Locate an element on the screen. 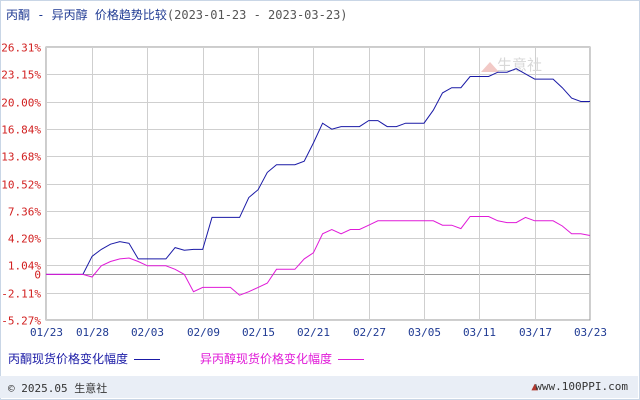 The image size is (640, 400). x-tick-label: 01/28 is located at coordinates (92, 332).